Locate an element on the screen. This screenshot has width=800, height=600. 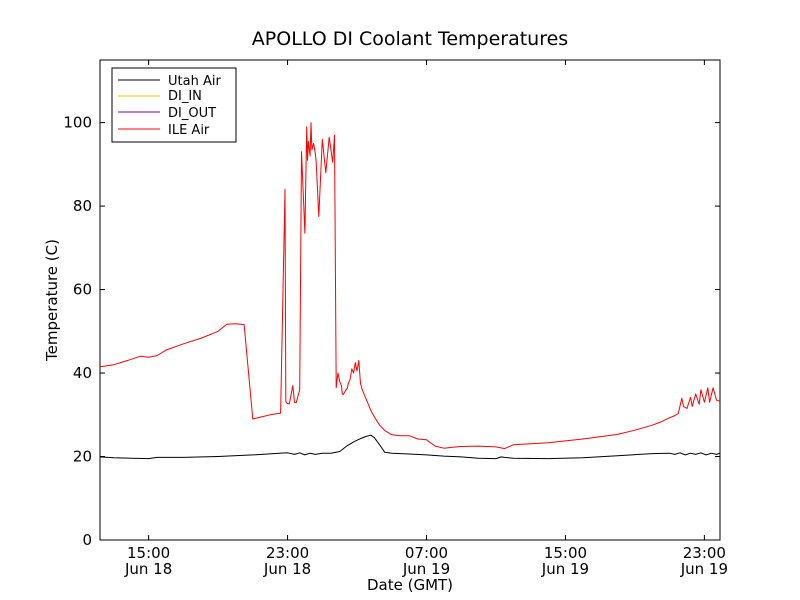
legend-label-utah-air: Utah Air is located at coordinates (194, 81).